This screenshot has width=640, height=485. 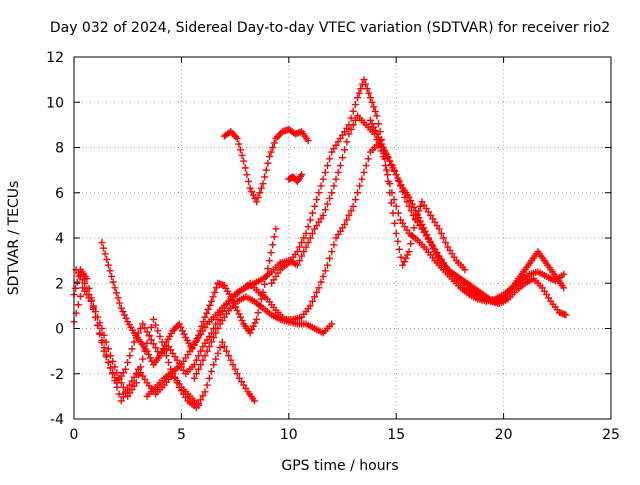 I want to click on x-tick-label: 15, so click(x=396, y=435).